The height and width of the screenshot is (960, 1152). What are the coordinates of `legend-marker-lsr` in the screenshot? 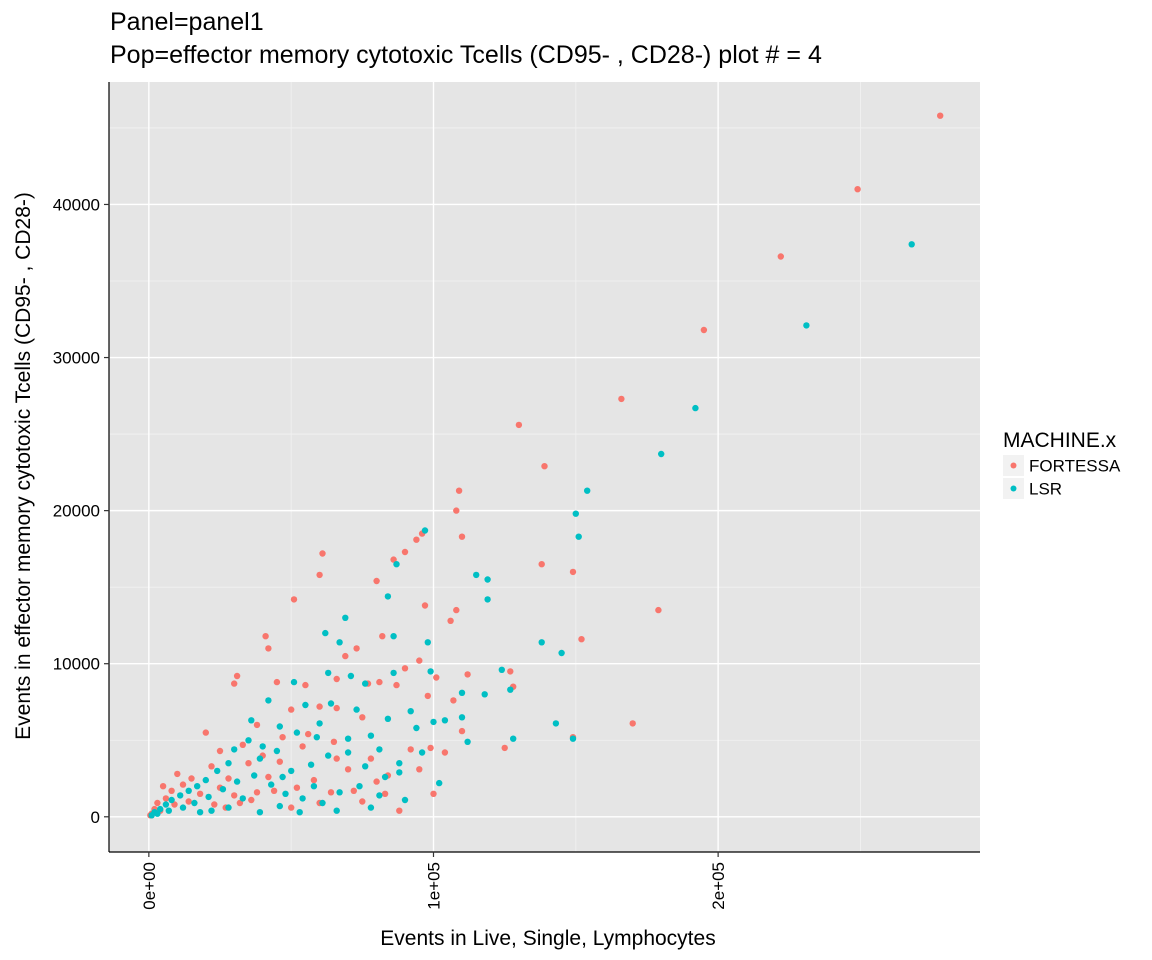 It's located at (1013, 488).